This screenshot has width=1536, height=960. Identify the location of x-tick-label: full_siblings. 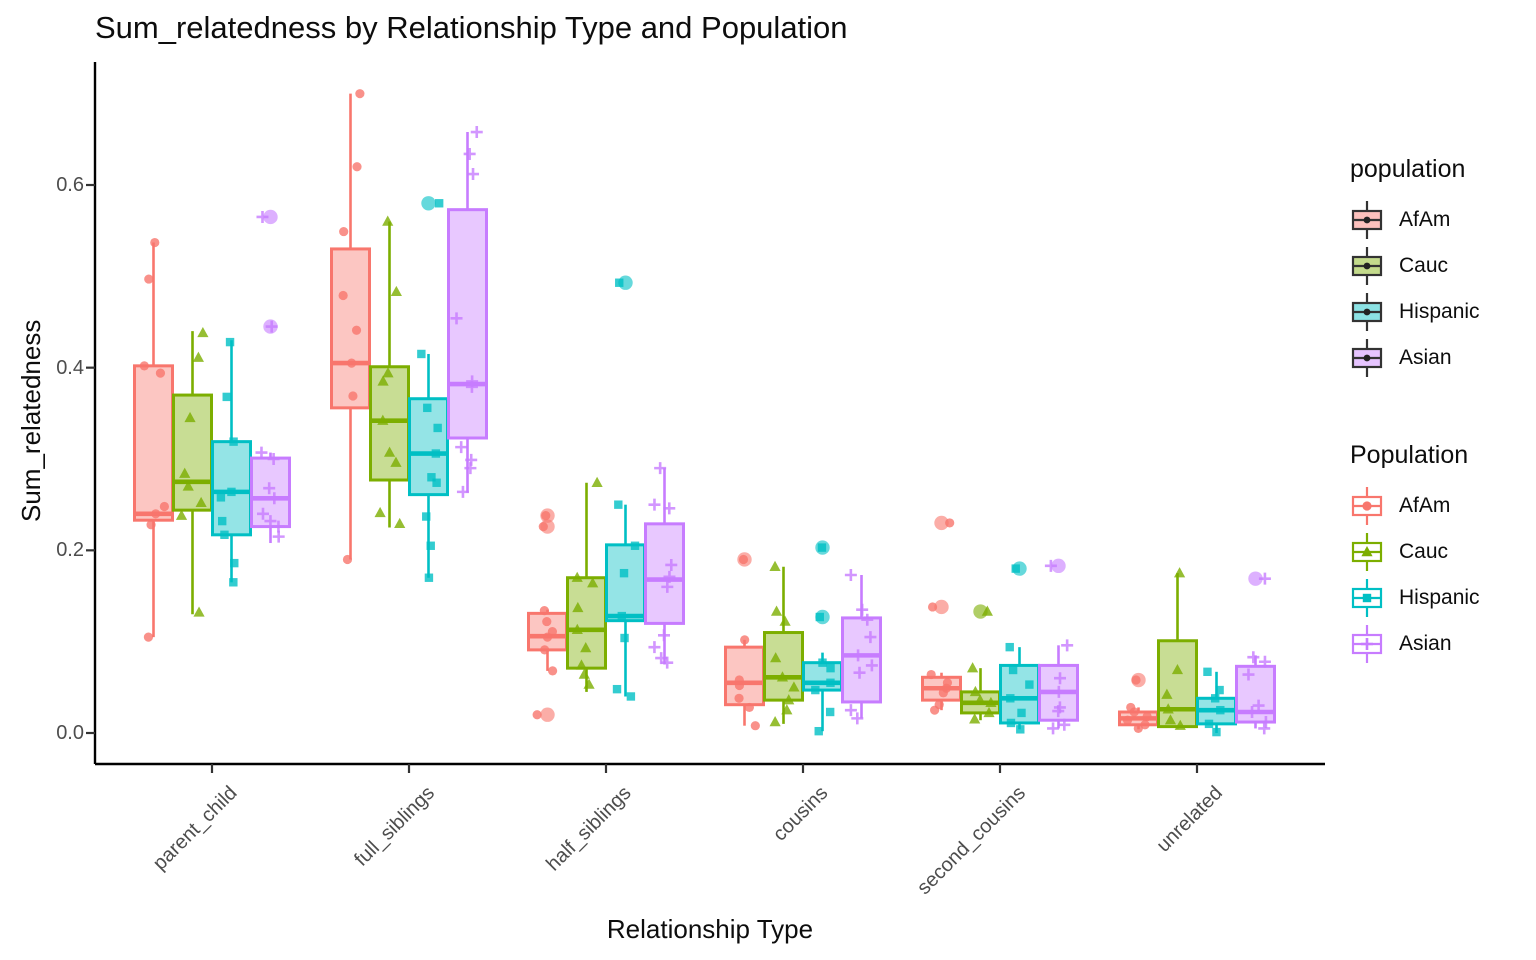
(394, 826).